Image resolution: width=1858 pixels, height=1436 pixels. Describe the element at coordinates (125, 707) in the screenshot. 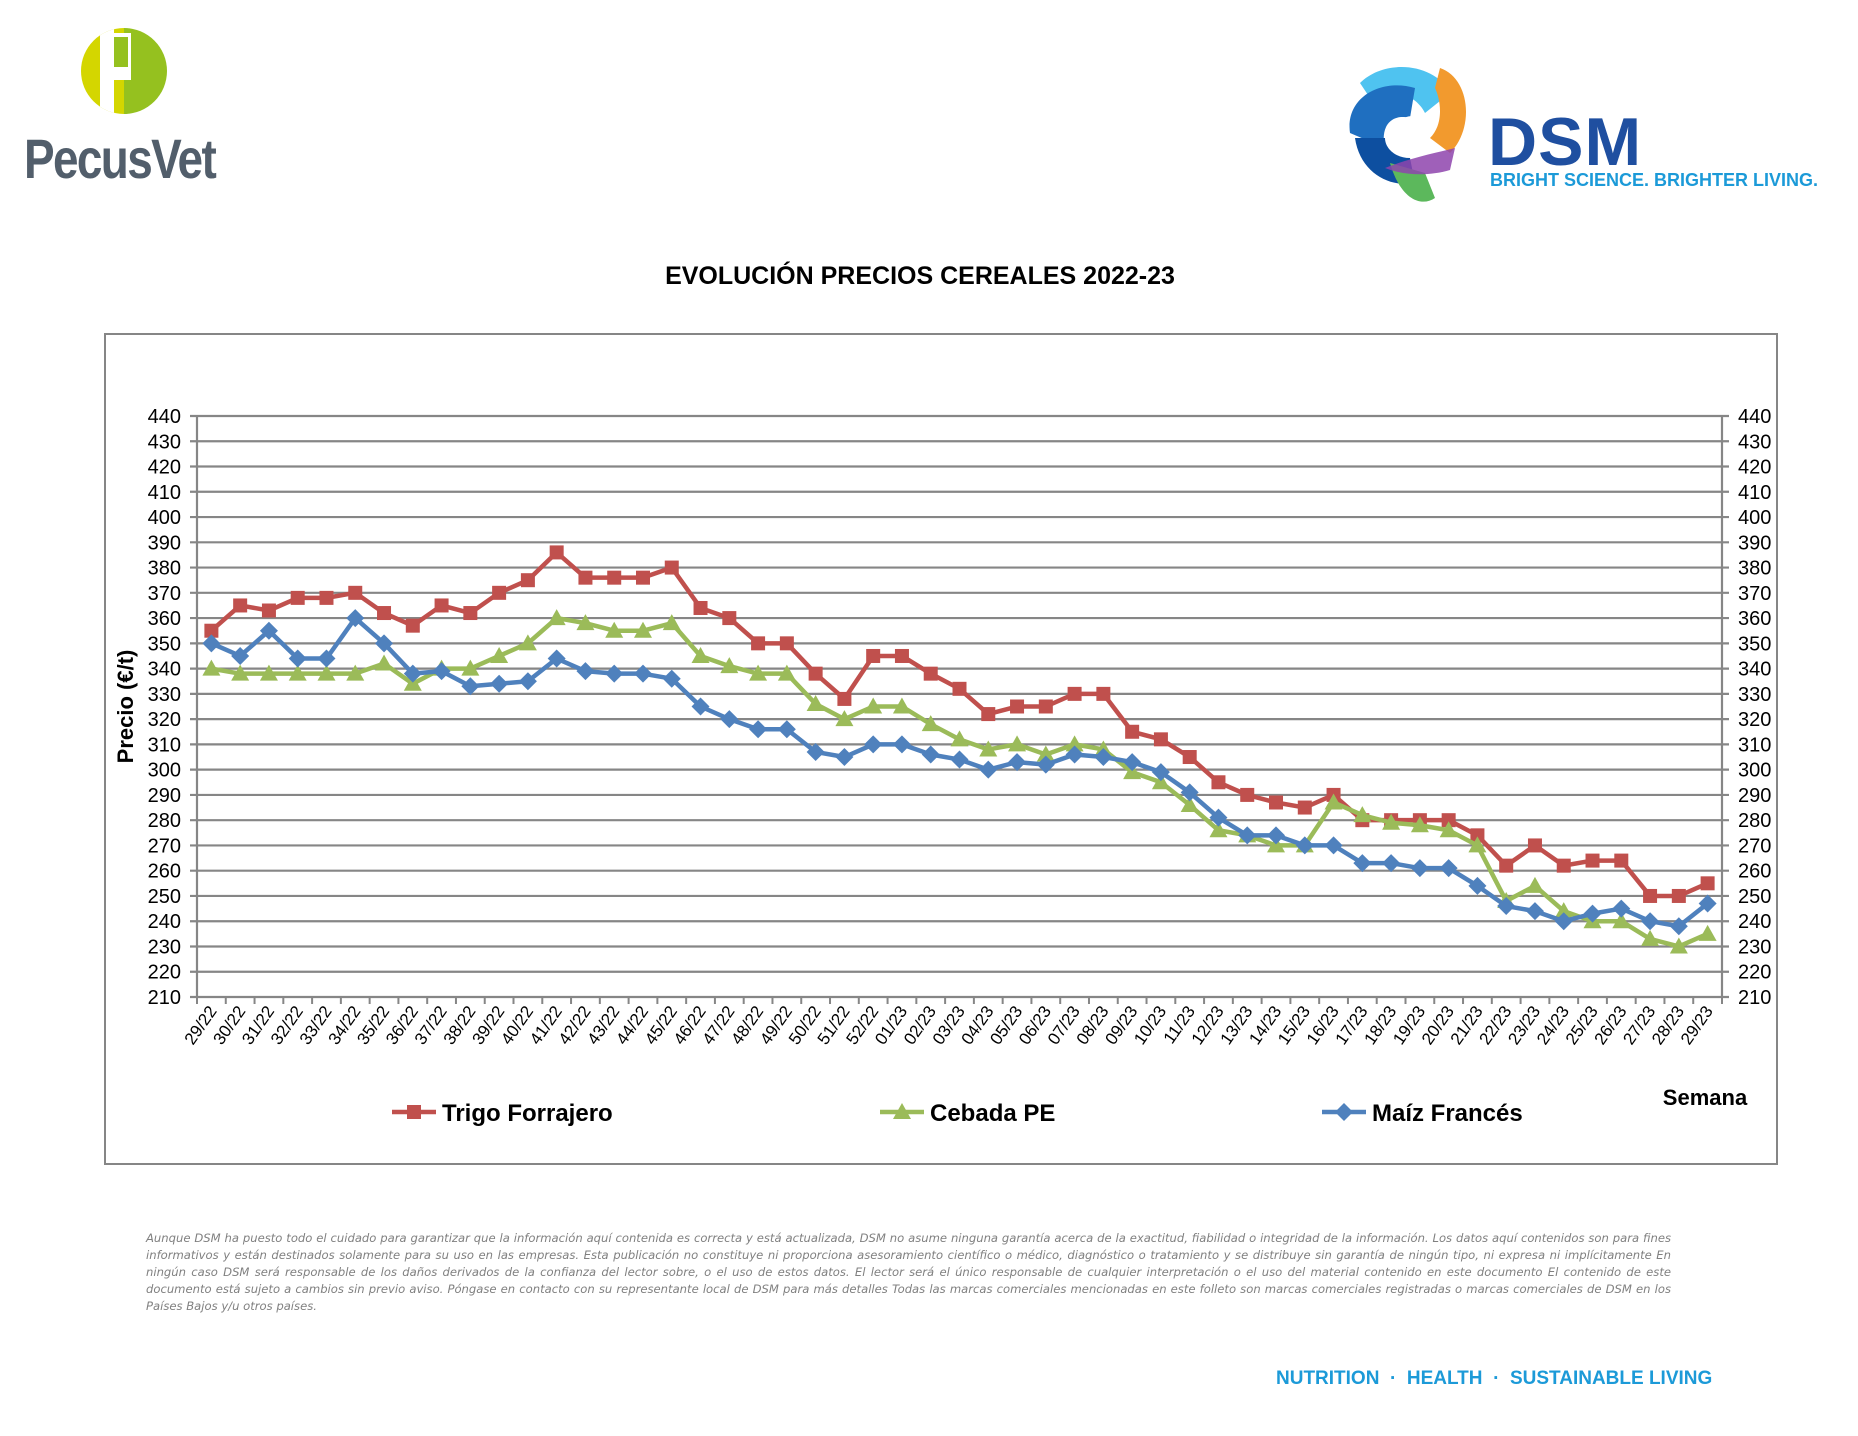

I see `y-axis-title: Precio (€/t)` at that location.